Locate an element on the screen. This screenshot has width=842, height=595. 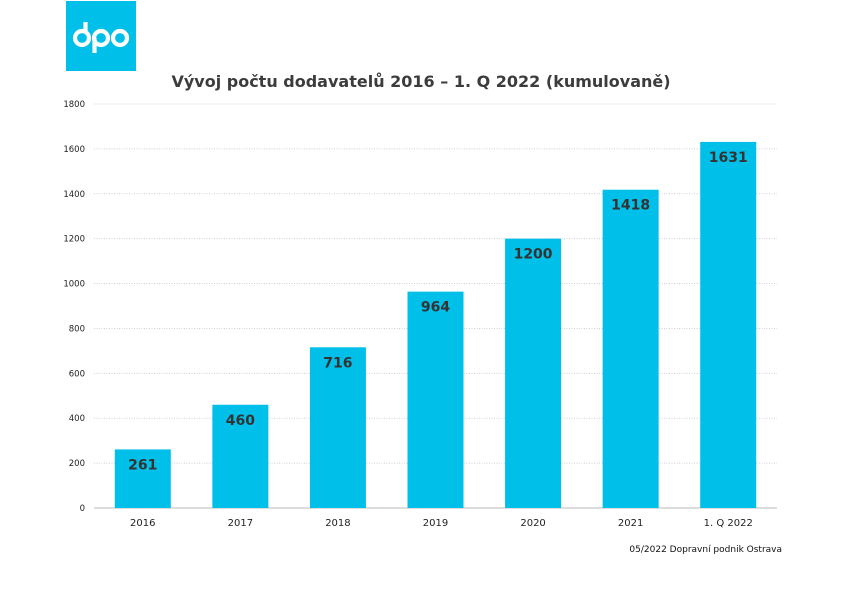
data-label: 1200 is located at coordinates (533, 255).